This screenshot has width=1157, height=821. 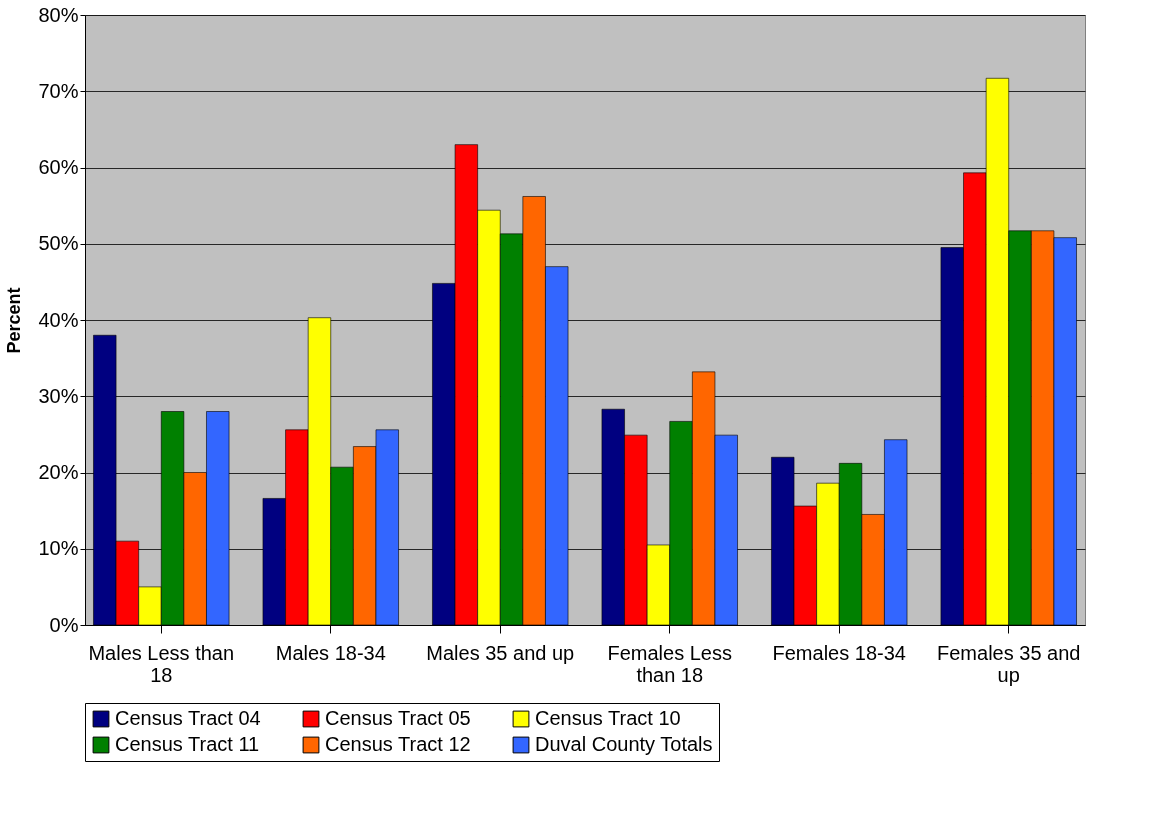 What do you see at coordinates (58, 243) in the screenshot?
I see `y-tick-label: 50%` at bounding box center [58, 243].